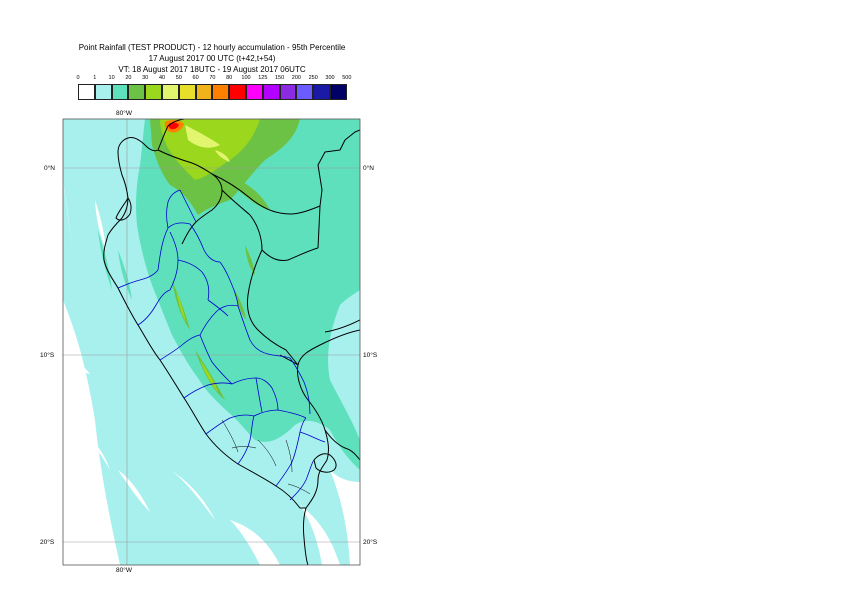 The width and height of the screenshot is (842, 596). What do you see at coordinates (145, 78) in the screenshot?
I see `colorbar-tick-label: 30` at bounding box center [145, 78].